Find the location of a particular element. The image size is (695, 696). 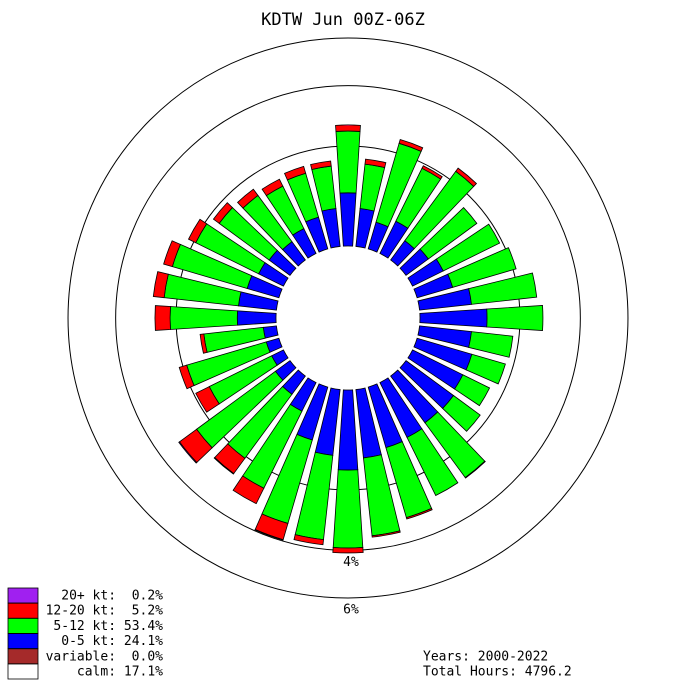

ring-label: 6% is located at coordinates (351, 609).